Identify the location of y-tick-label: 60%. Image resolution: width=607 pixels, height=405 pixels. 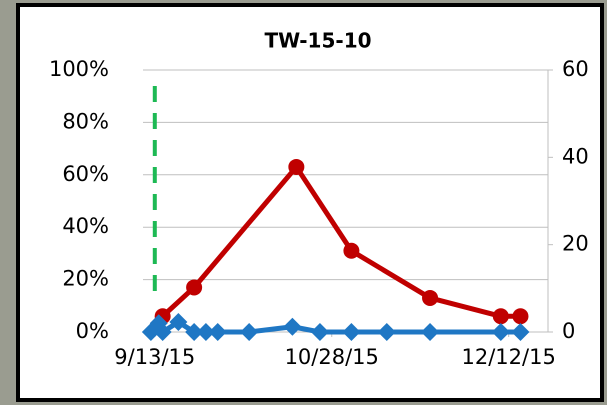
(85, 174).